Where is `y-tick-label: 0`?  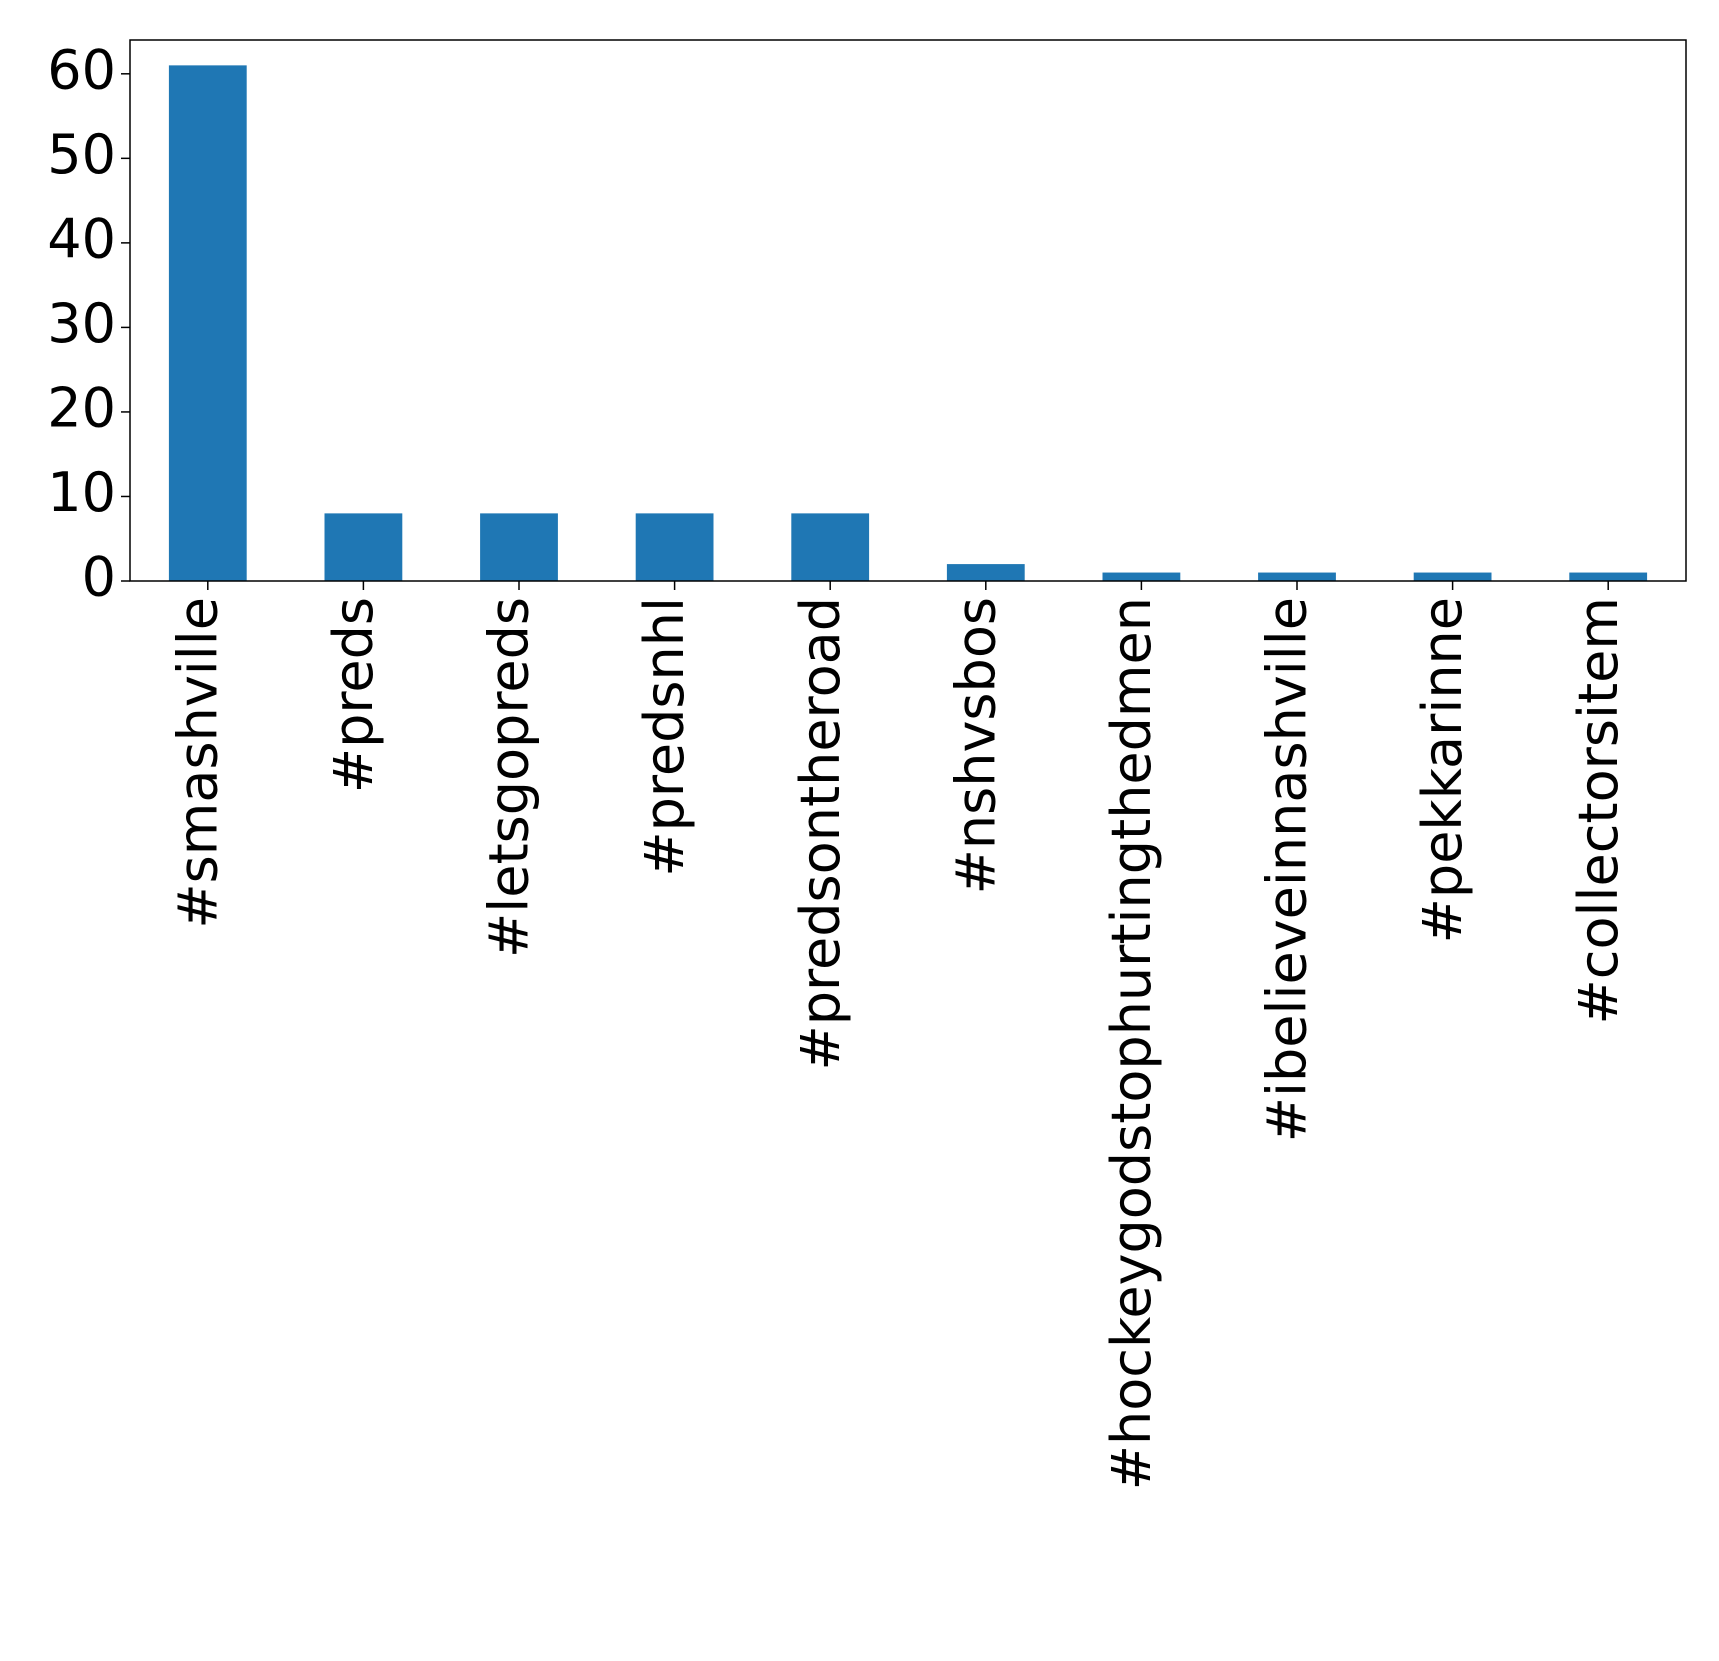 y-tick-label: 0 is located at coordinates (99, 577).